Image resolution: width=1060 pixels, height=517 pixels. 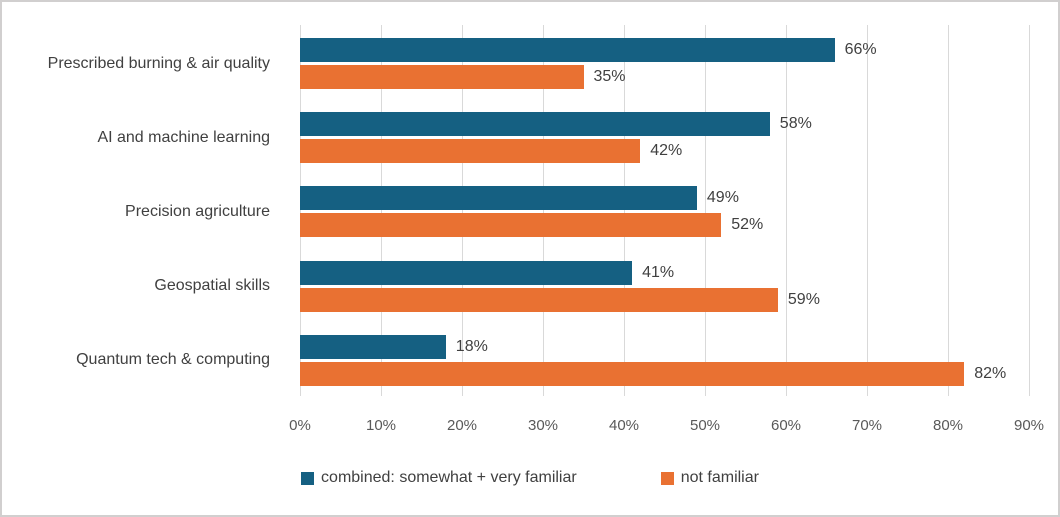 What do you see at coordinates (948, 425) in the screenshot?
I see `axis-tick-label: 80%` at bounding box center [948, 425].